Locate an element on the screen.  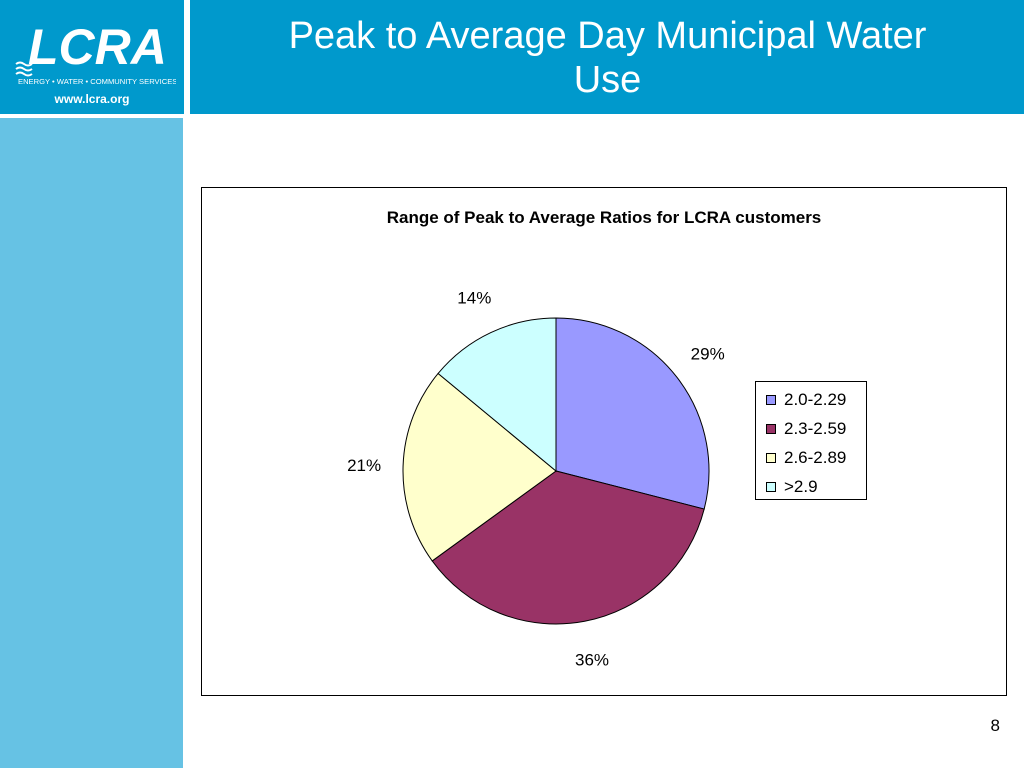
legend-label: 2.6-2.89 is located at coordinates (815, 457).